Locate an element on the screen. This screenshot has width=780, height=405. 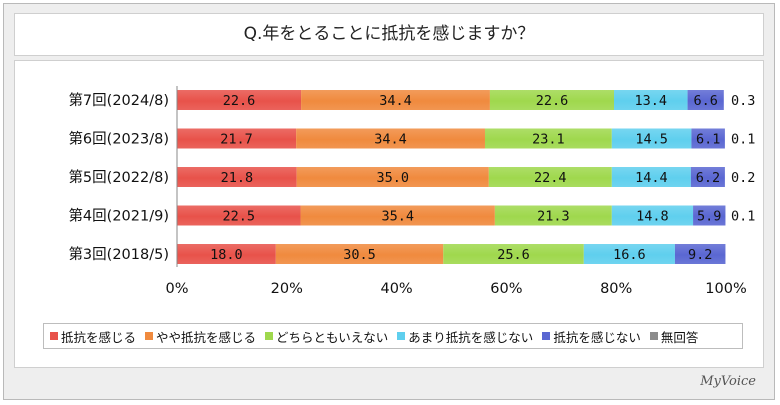
no-answer-label: 0.3 is located at coordinates (743, 101).